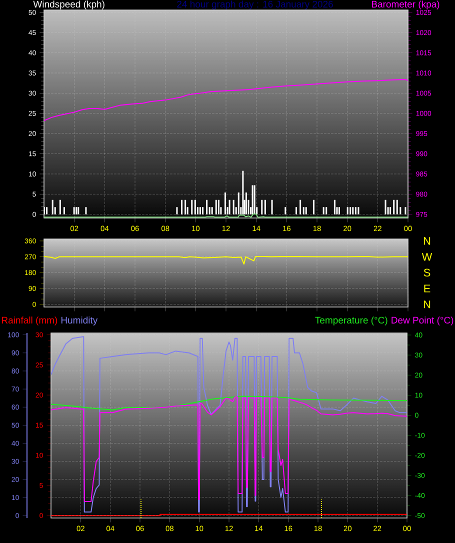 The width and height of the screenshot is (455, 543). What do you see at coordinates (423, 321) in the screenshot?
I see `text: Dew Point (°C)` at bounding box center [423, 321].